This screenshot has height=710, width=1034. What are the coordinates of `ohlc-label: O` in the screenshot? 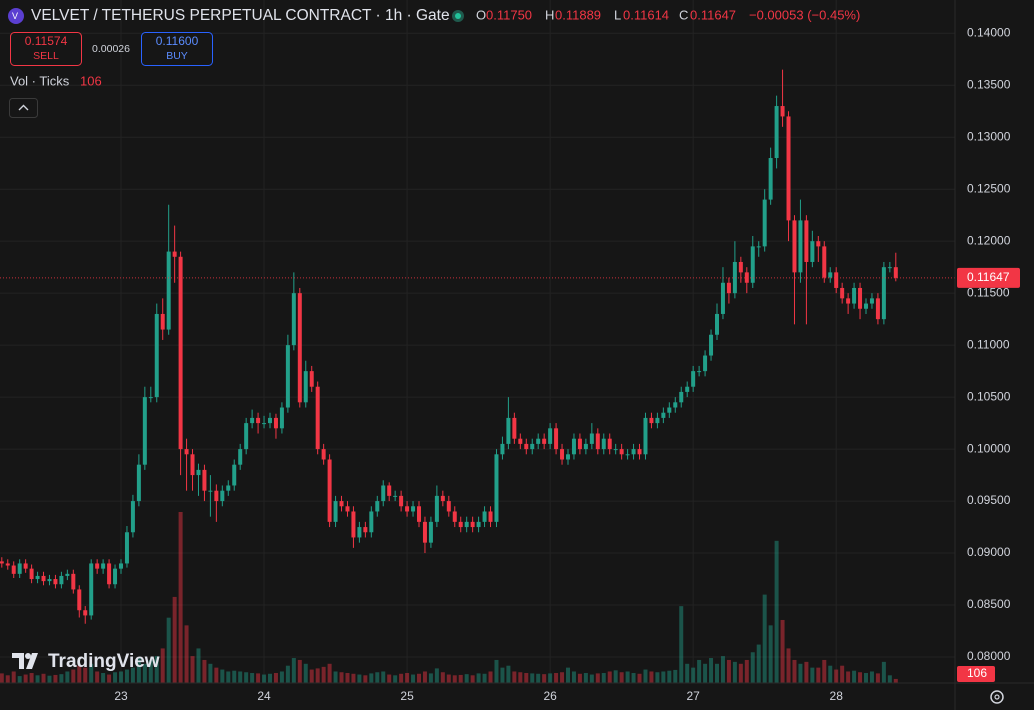 It's located at (481, 14).